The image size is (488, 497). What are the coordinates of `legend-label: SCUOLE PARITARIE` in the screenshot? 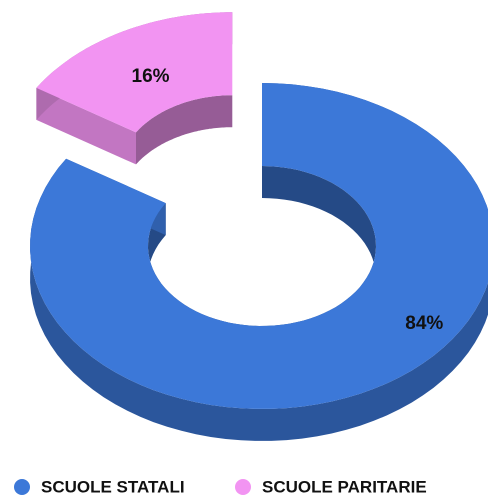 It's located at (344, 486).